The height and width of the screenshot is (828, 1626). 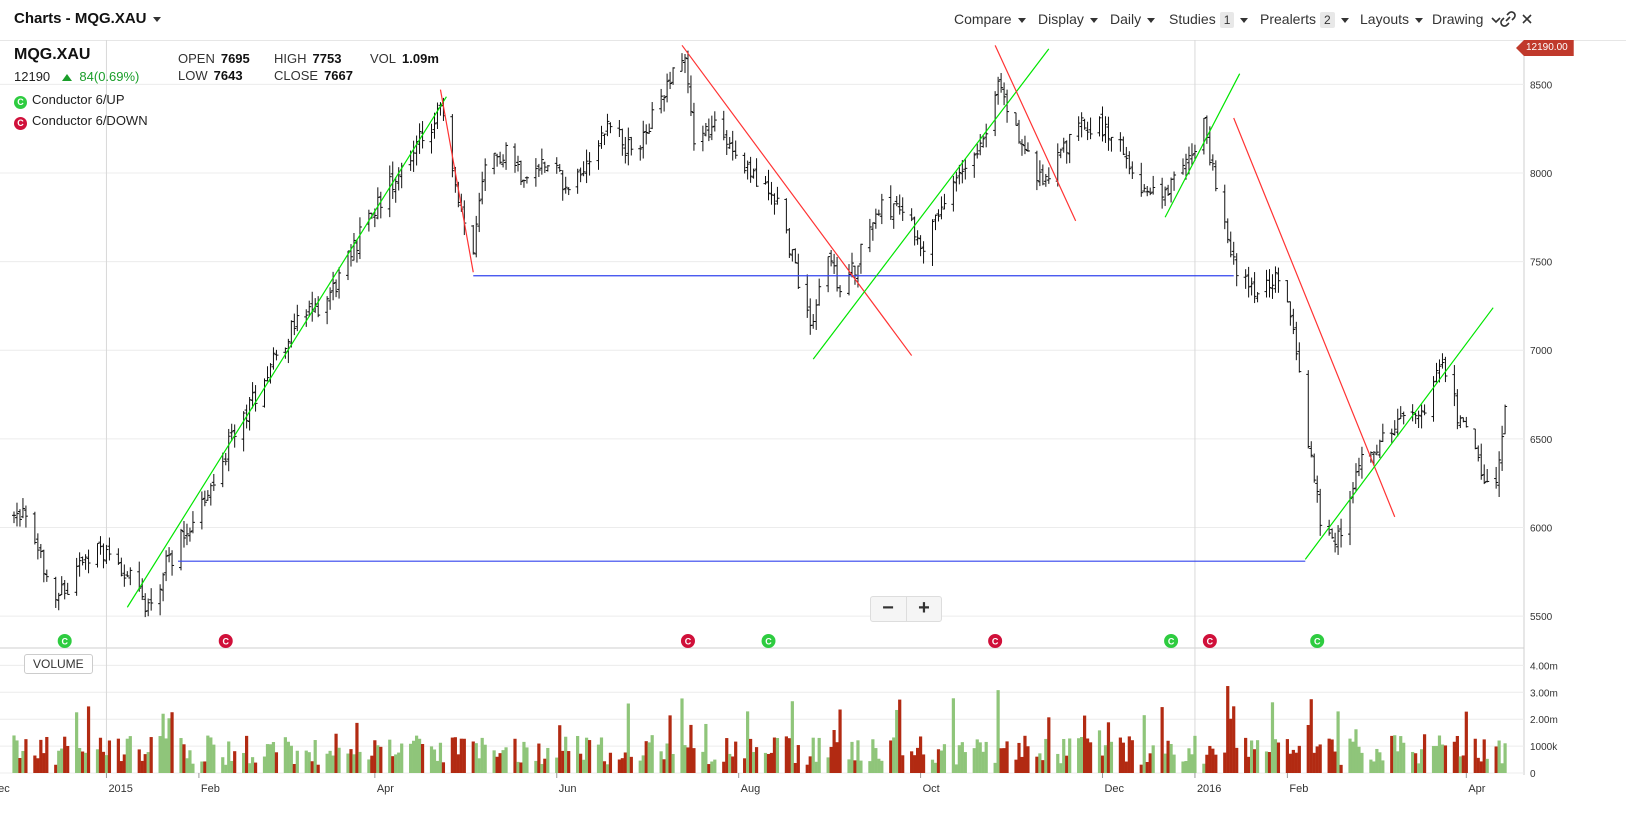 What do you see at coordinates (1327, 20) in the screenshot?
I see `prealerts-count-badge: 2` at bounding box center [1327, 20].